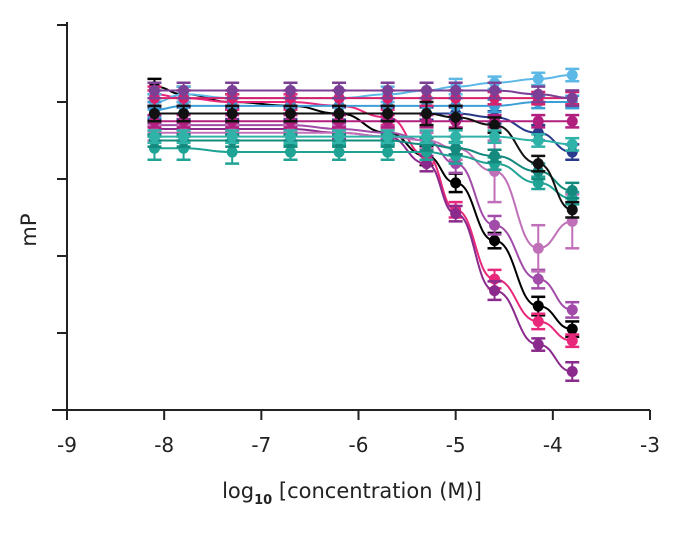  I want to click on x-tick-label: -9, so click(67, 445).